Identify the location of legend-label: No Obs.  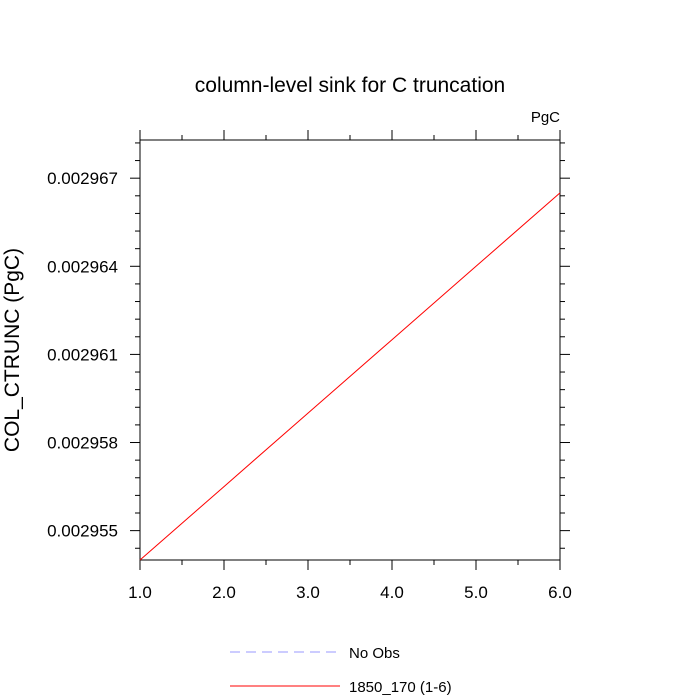
(374, 653).